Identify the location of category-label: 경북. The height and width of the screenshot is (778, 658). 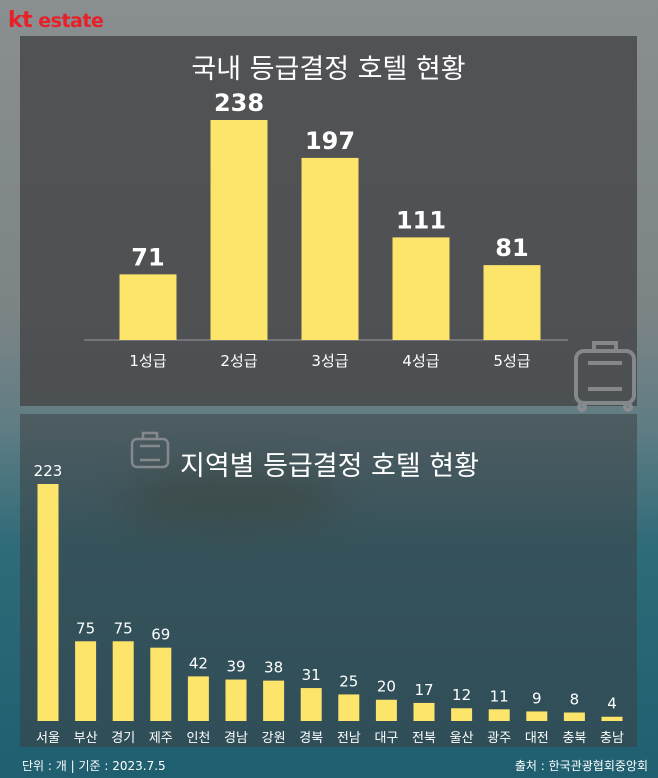
(311, 738).